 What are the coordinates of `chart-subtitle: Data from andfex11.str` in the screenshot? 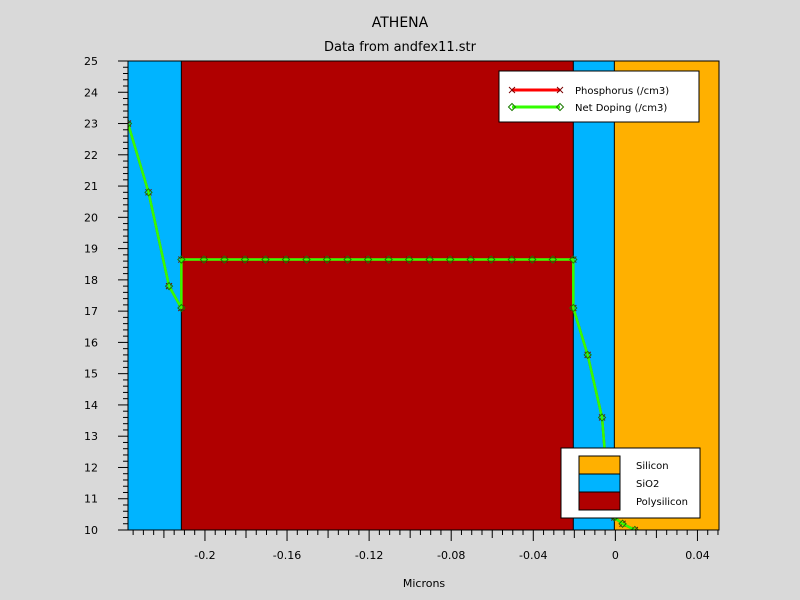 It's located at (400, 47).